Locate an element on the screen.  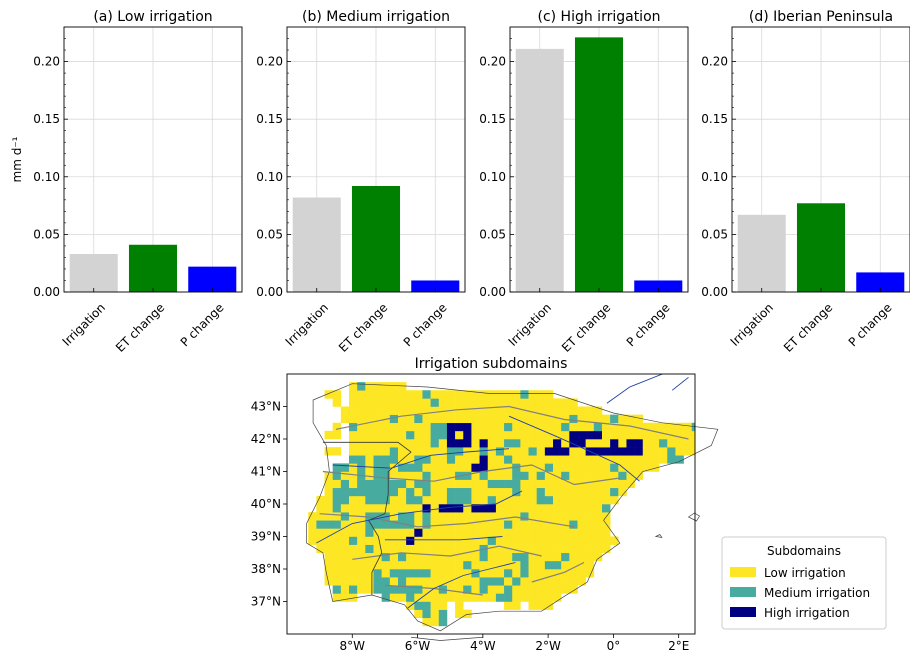
bar-et-change is located at coordinates (153, 268).